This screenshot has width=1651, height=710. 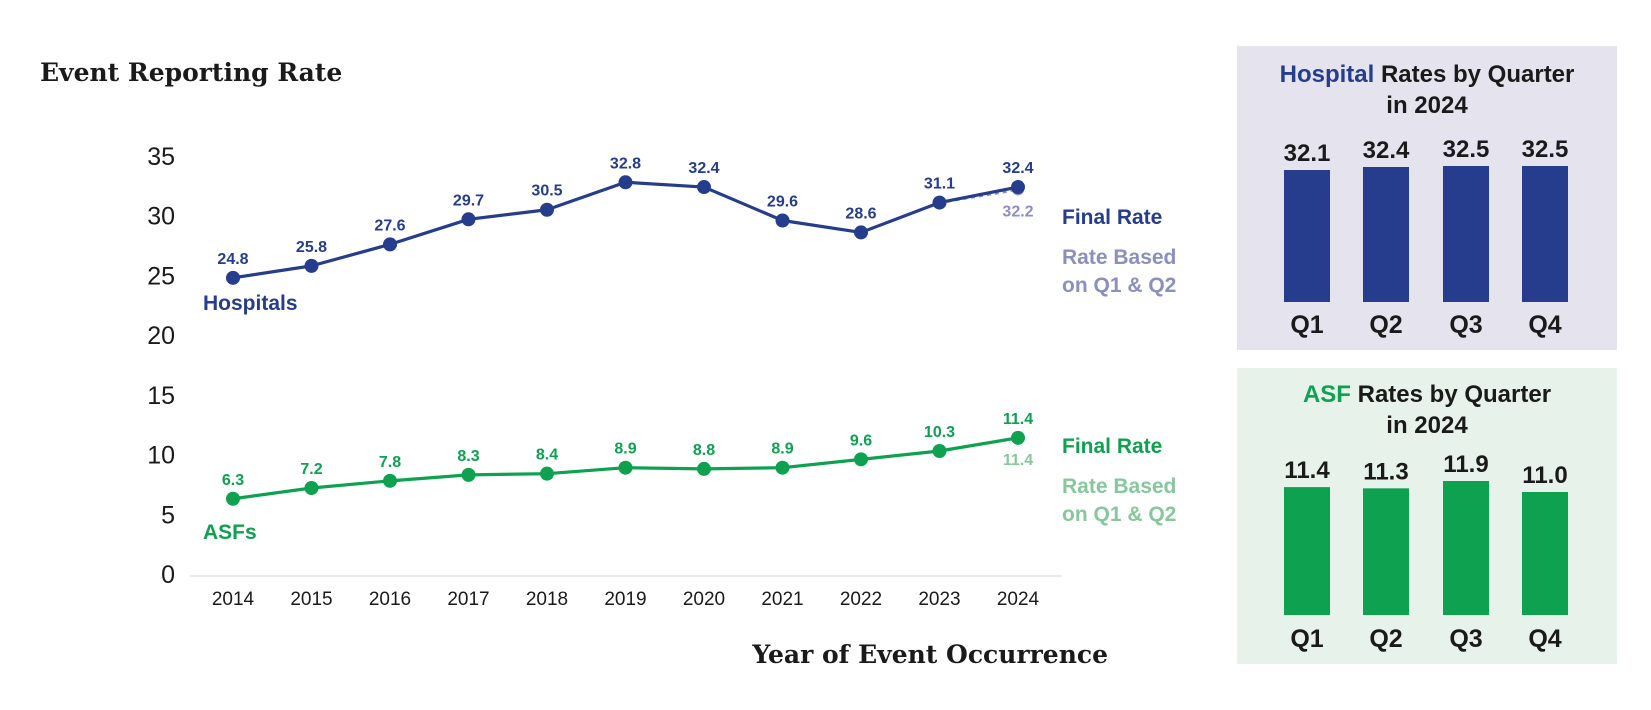 What do you see at coordinates (929, 654) in the screenshot?
I see `x-axis-title: Year of Event Occurrence` at bounding box center [929, 654].